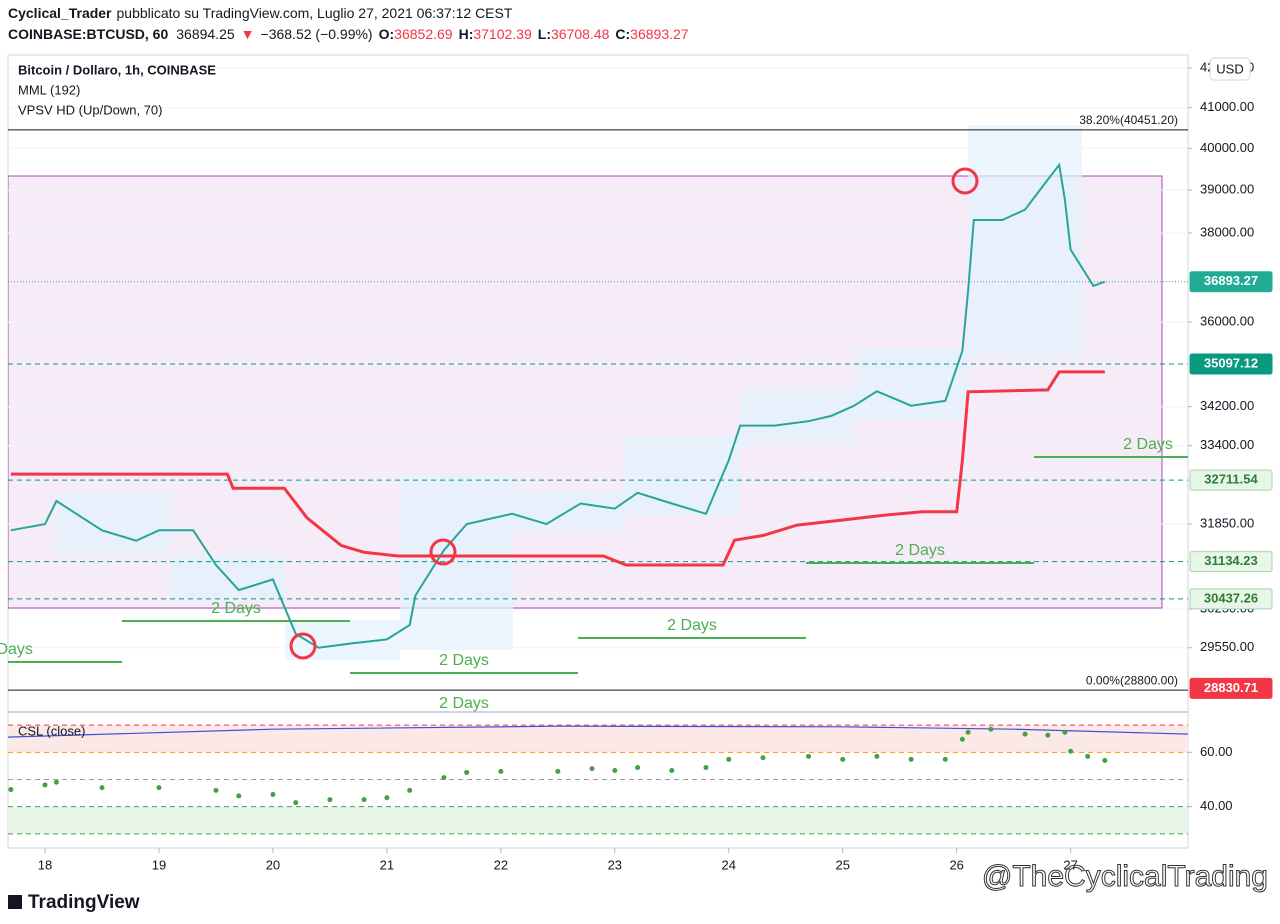 This screenshot has width=1280, height=924. I want to click on x-tick-label: 27, so click(1070, 864).